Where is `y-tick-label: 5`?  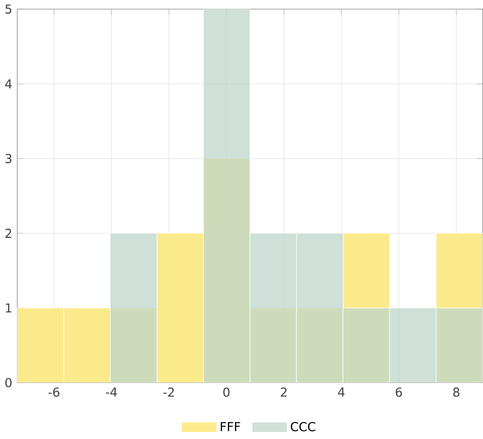
y-tick-label: 5 is located at coordinates (9, 9).